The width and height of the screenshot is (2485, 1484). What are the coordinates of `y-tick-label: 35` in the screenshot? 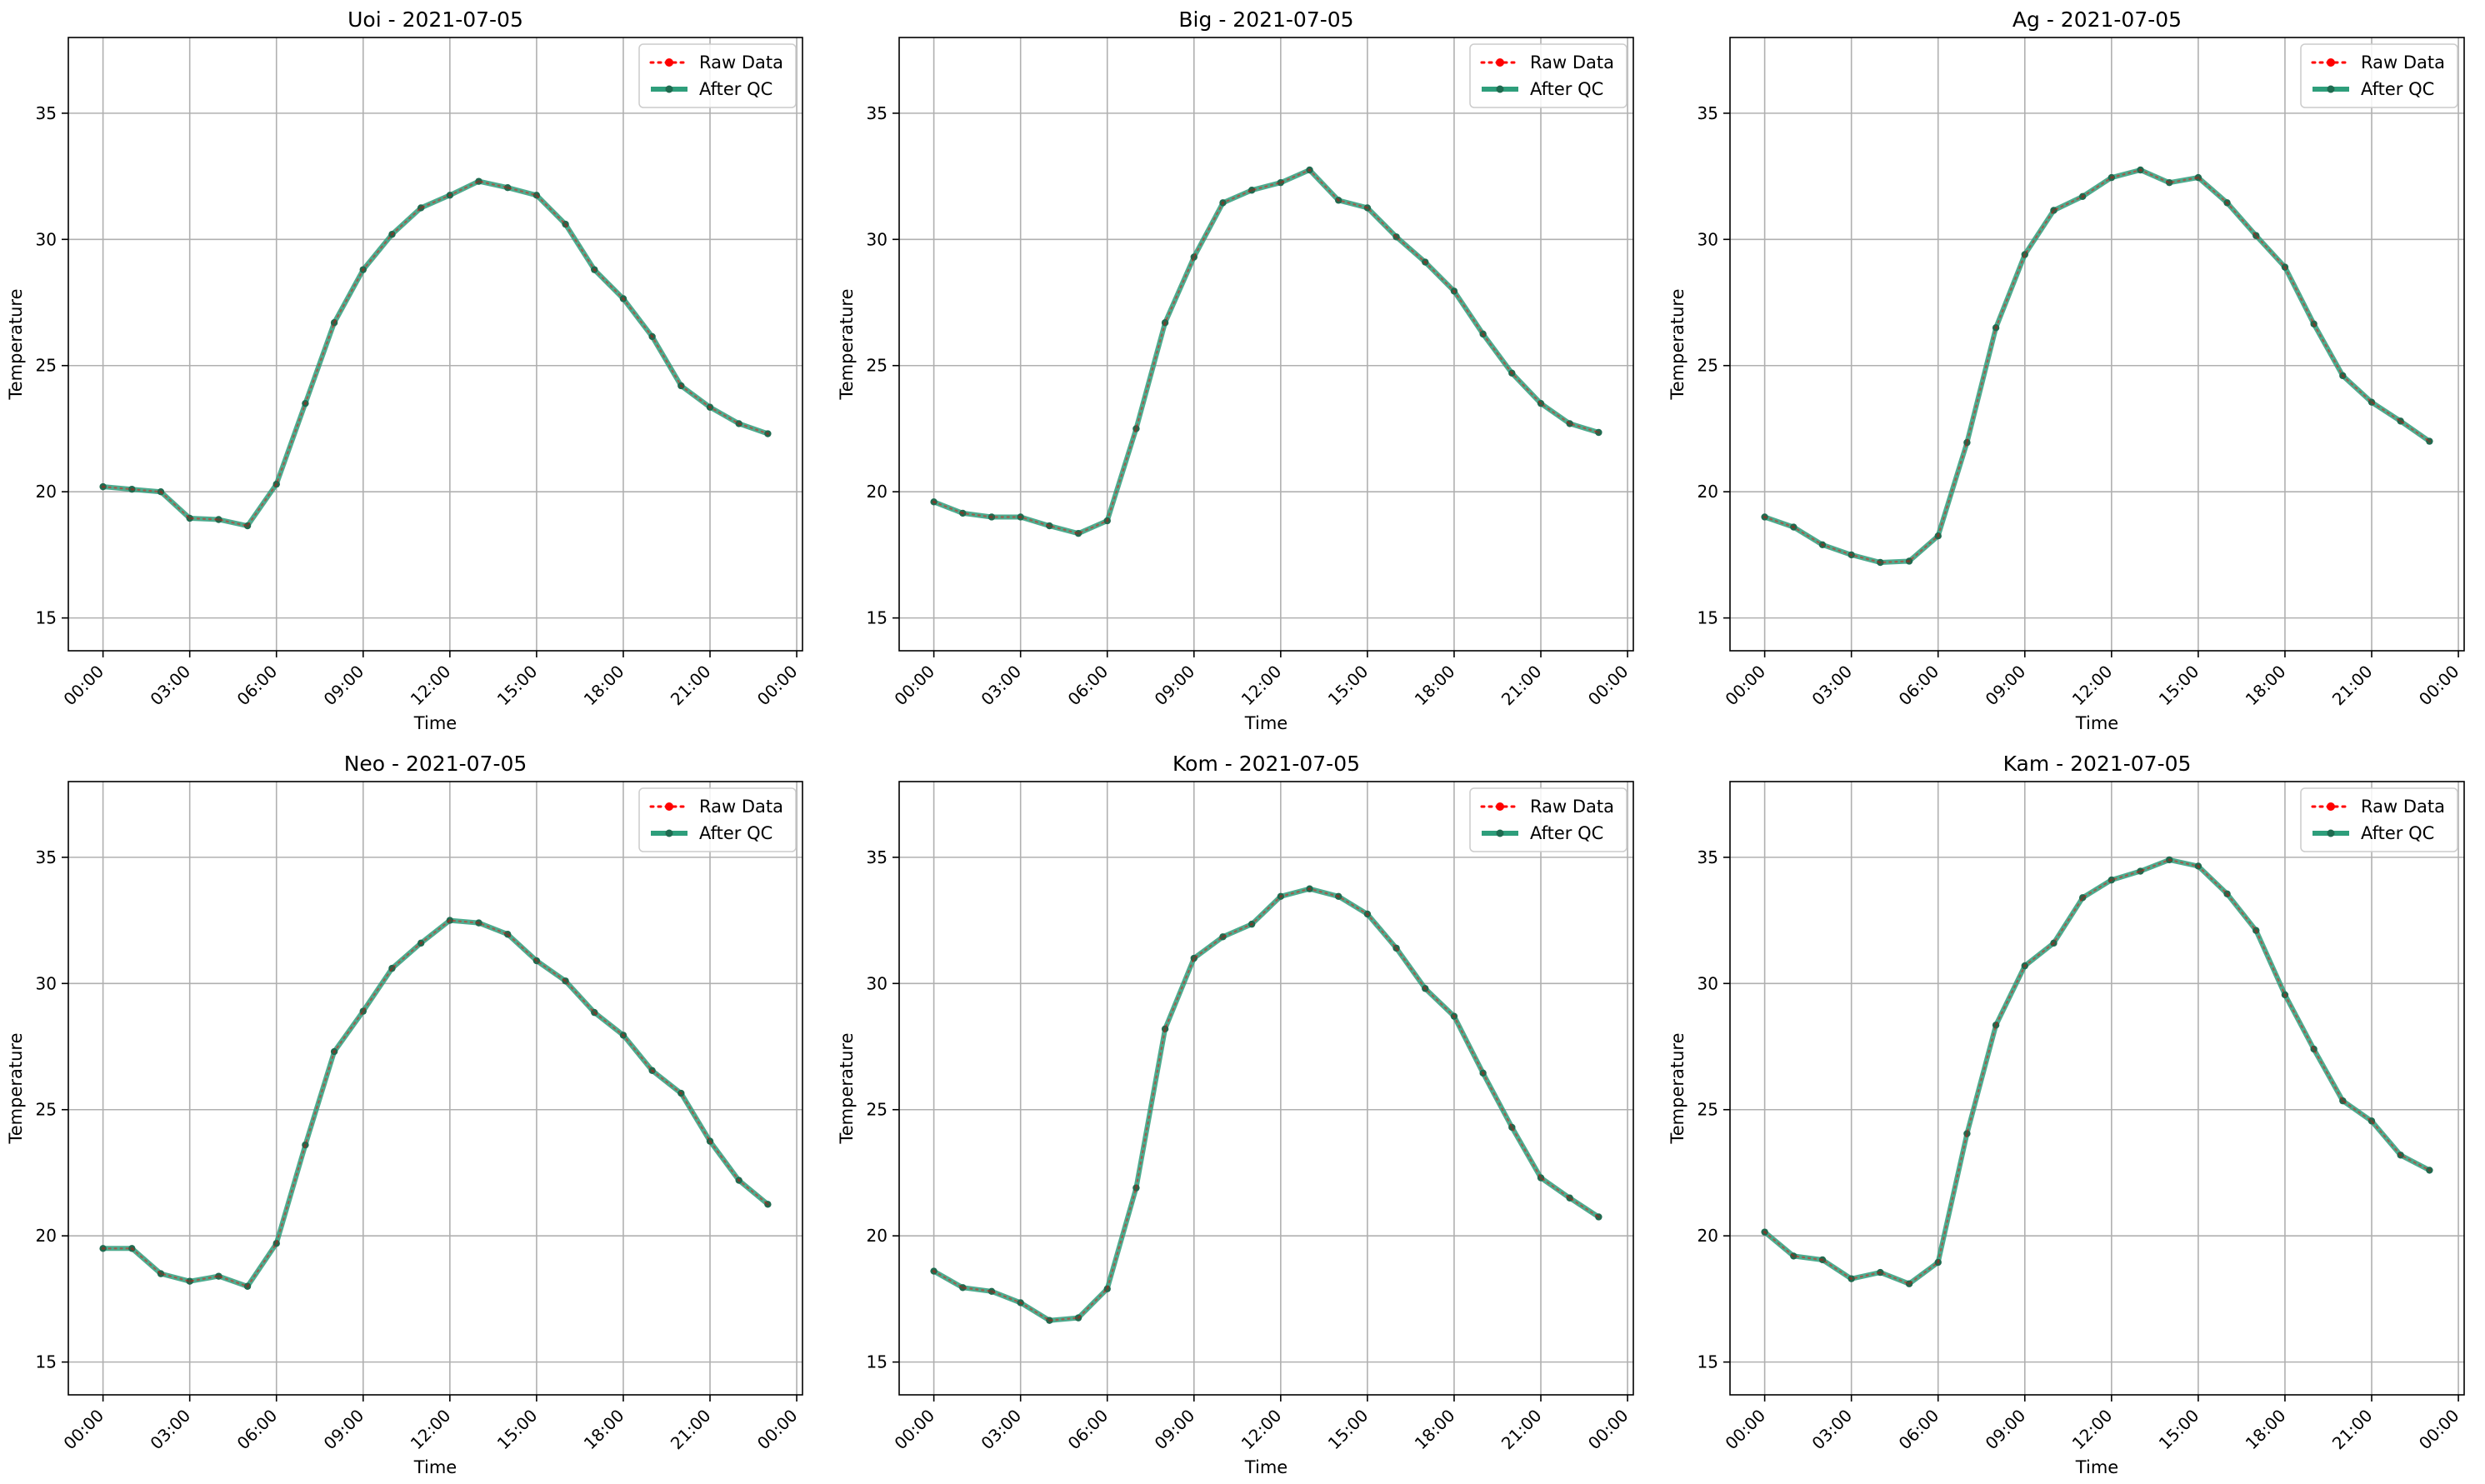 It's located at (46, 857).